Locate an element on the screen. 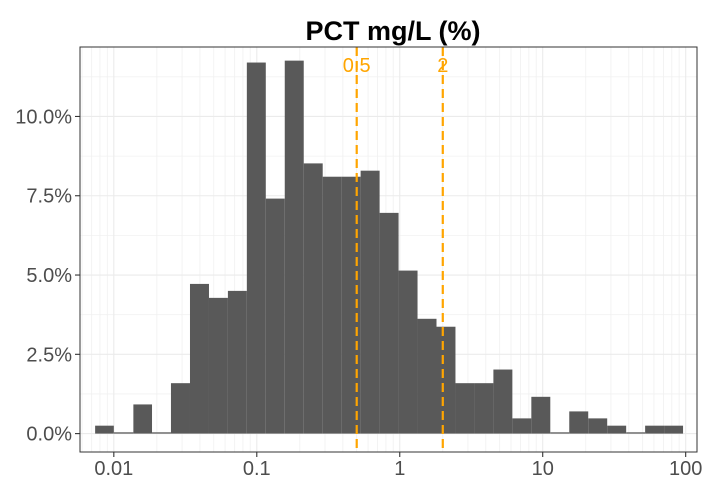  x-tick-label: 100 is located at coordinates (685, 467).